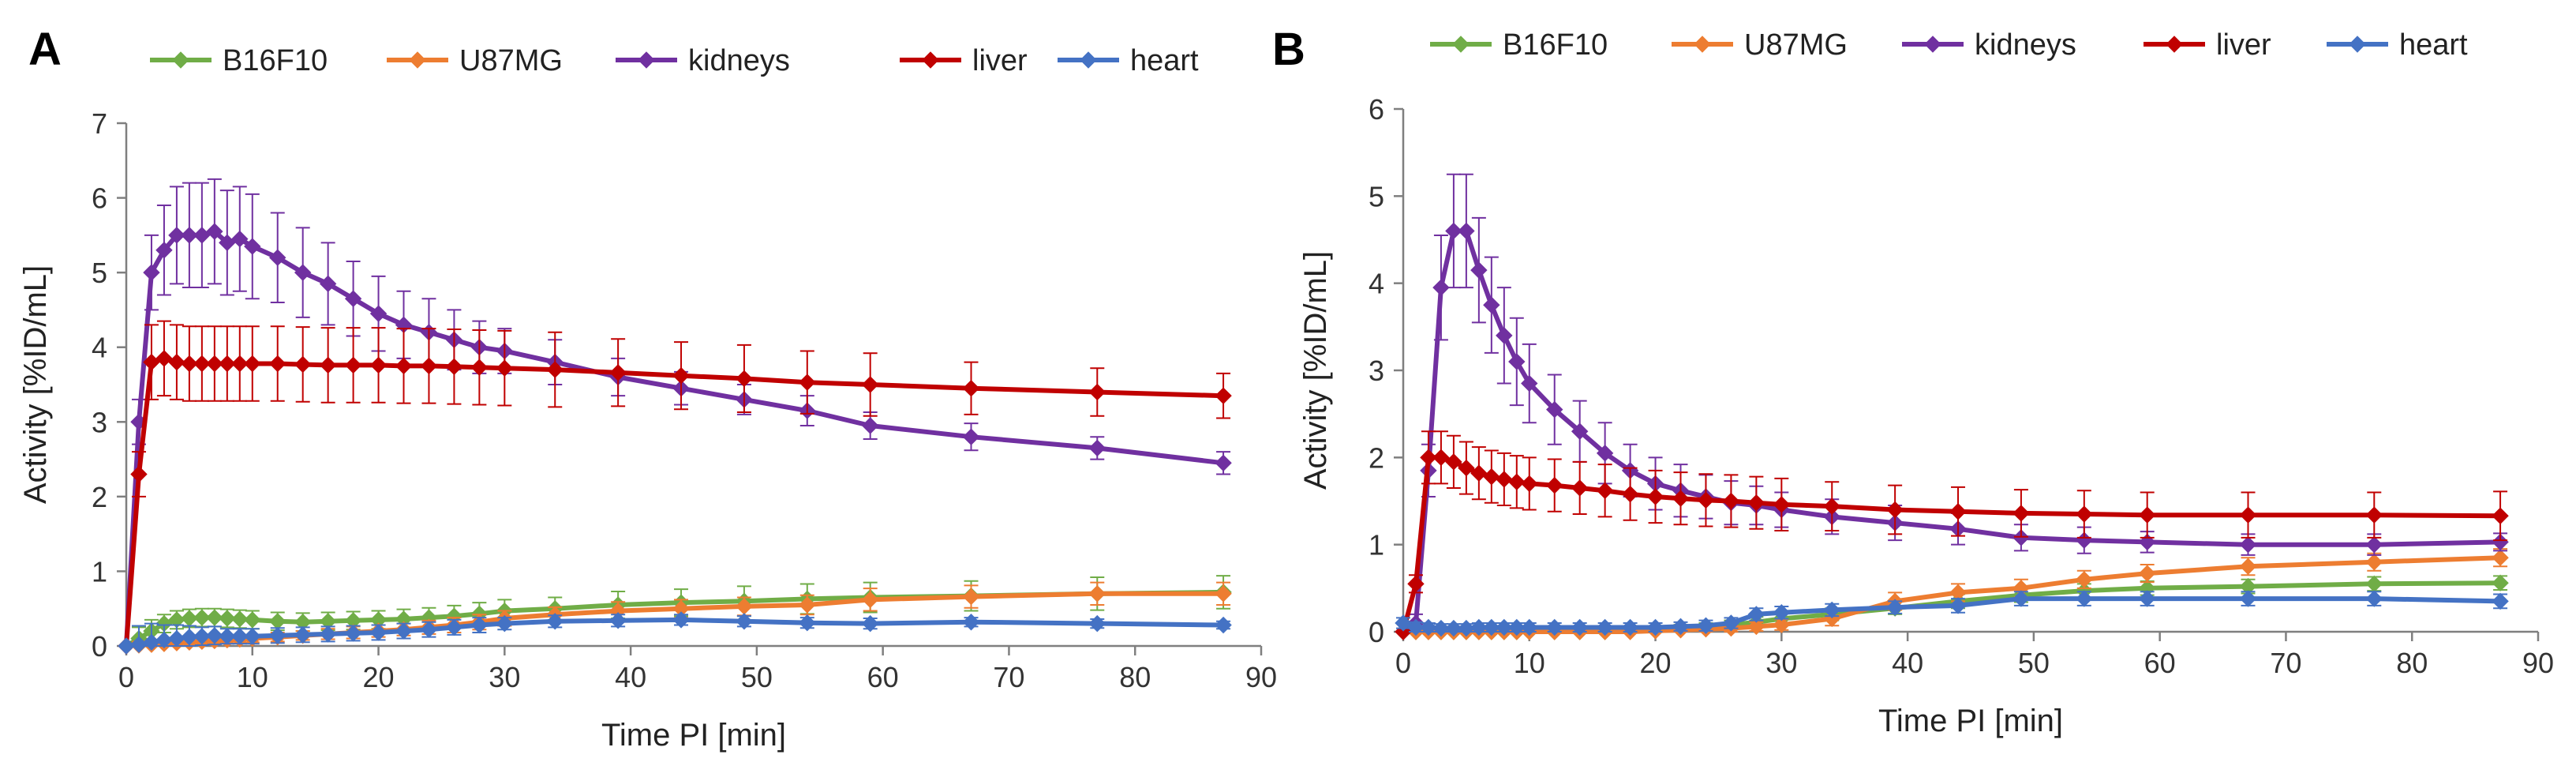 Image resolution: width=2576 pixels, height=781 pixels. I want to click on y-tick-label: 1, so click(99, 571).